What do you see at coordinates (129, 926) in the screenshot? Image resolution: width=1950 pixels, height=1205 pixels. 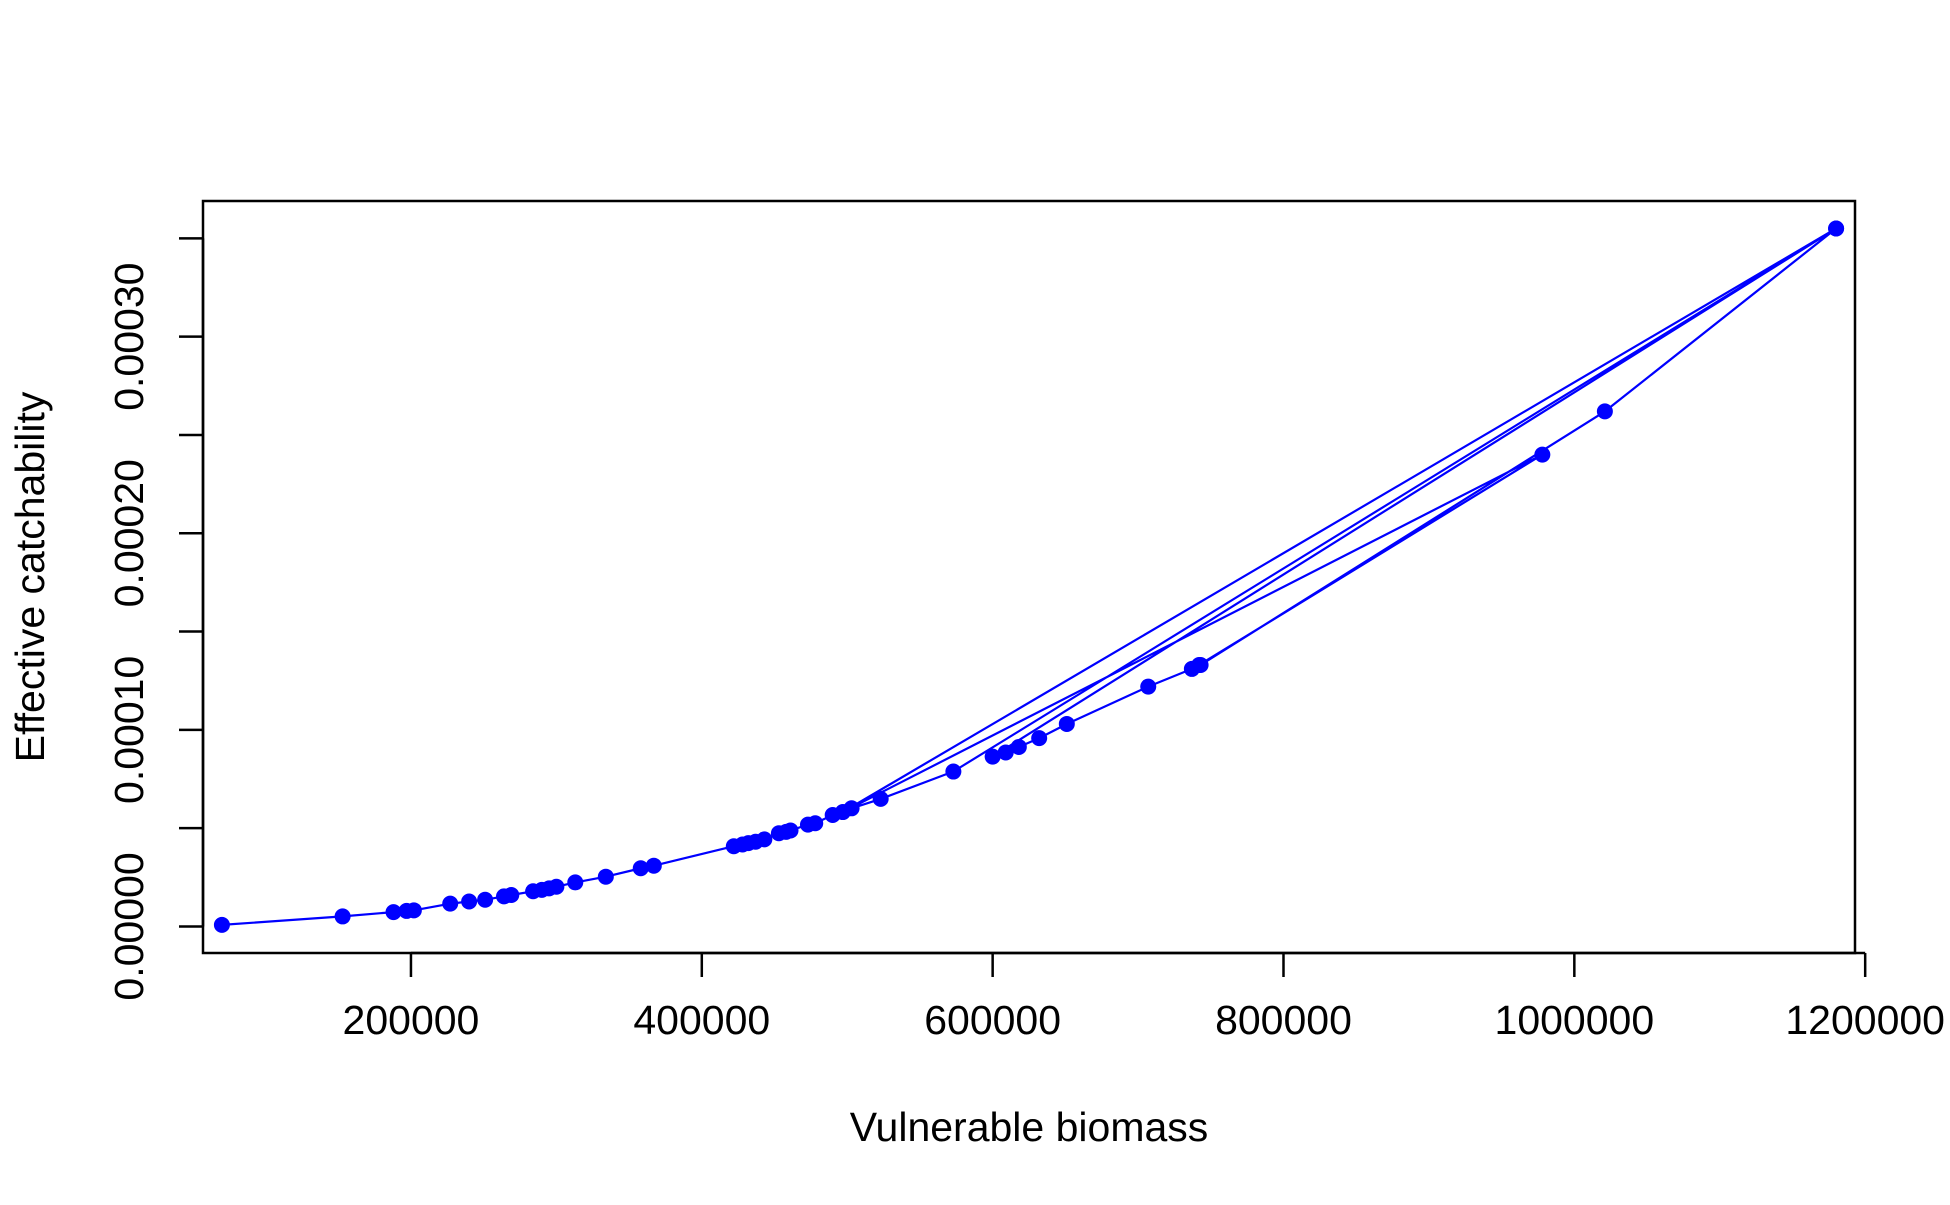 I see `y-tick-label: 0.00000` at bounding box center [129, 926].